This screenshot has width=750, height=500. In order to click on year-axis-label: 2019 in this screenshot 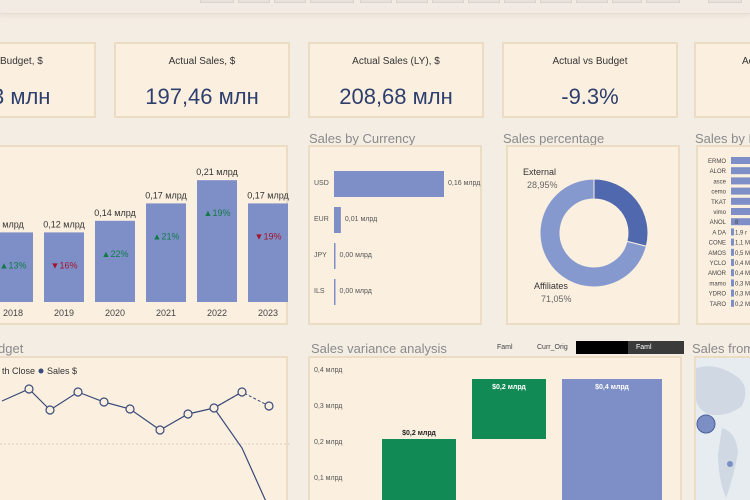, I will do `click(64, 313)`.